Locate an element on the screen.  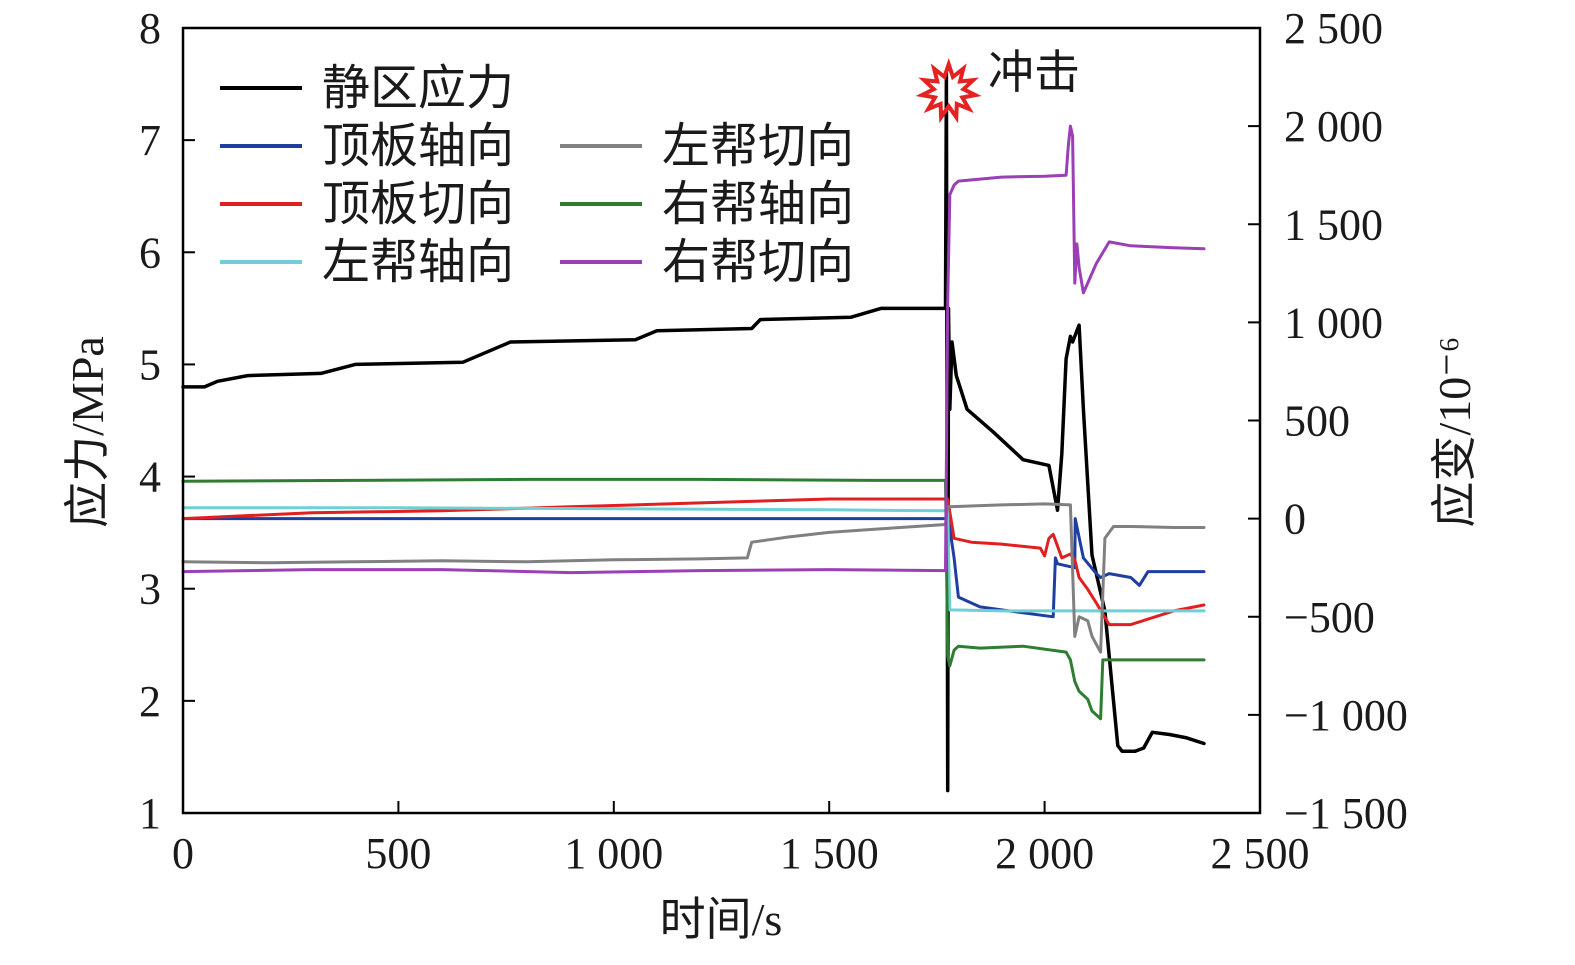
y-left-tick-label: 7 is located at coordinates (150, 140).